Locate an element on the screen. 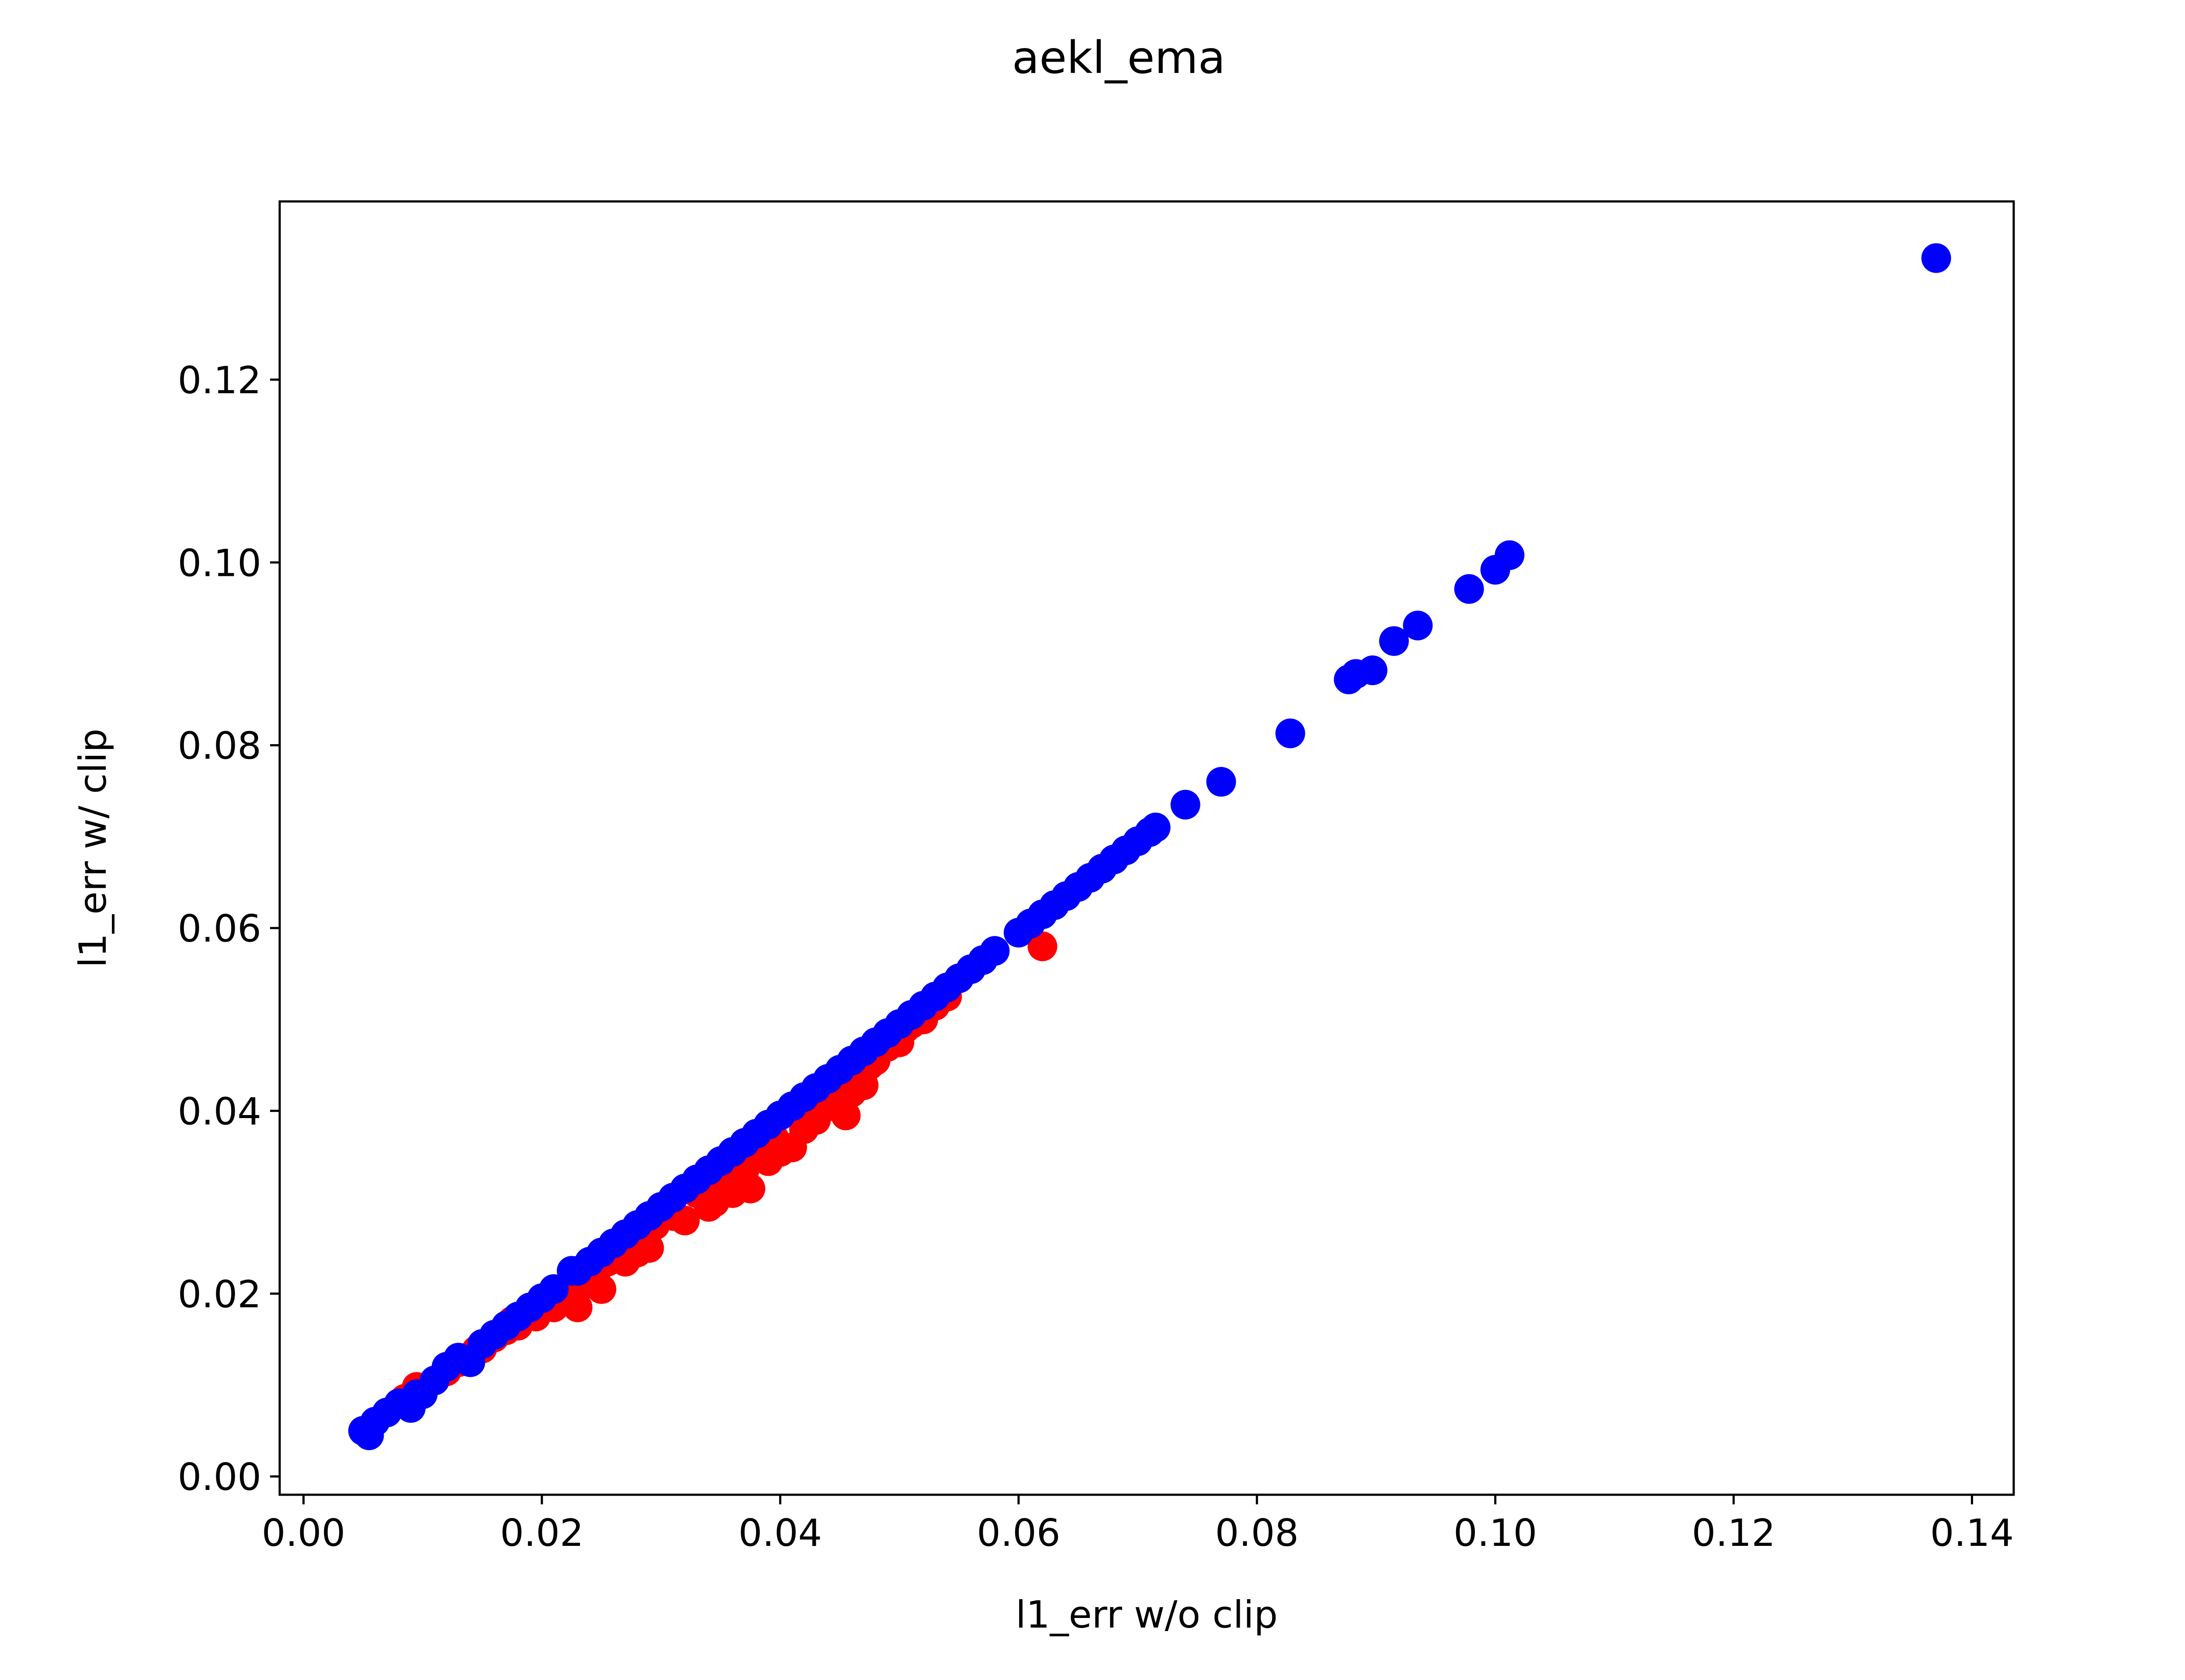  x-tick-label: 0.12 is located at coordinates (1733, 1533).